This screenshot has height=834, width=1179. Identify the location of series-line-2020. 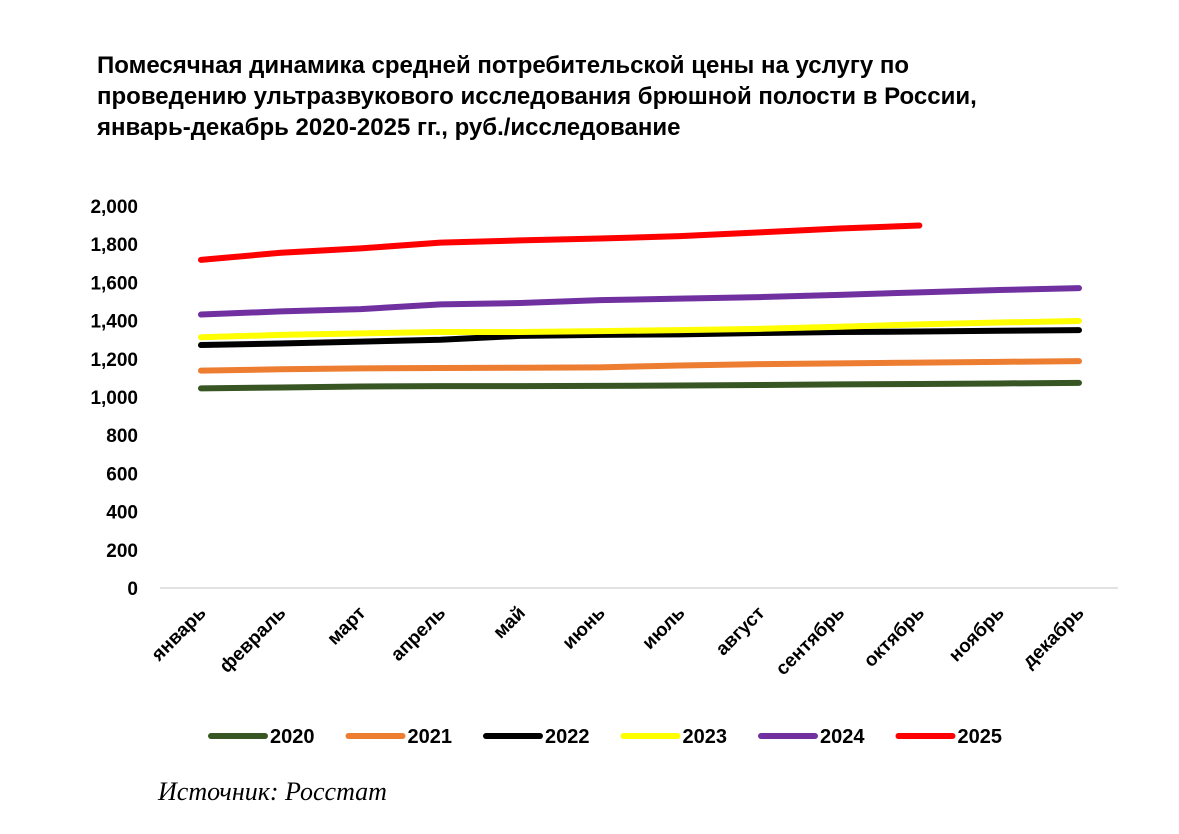
(640, 385).